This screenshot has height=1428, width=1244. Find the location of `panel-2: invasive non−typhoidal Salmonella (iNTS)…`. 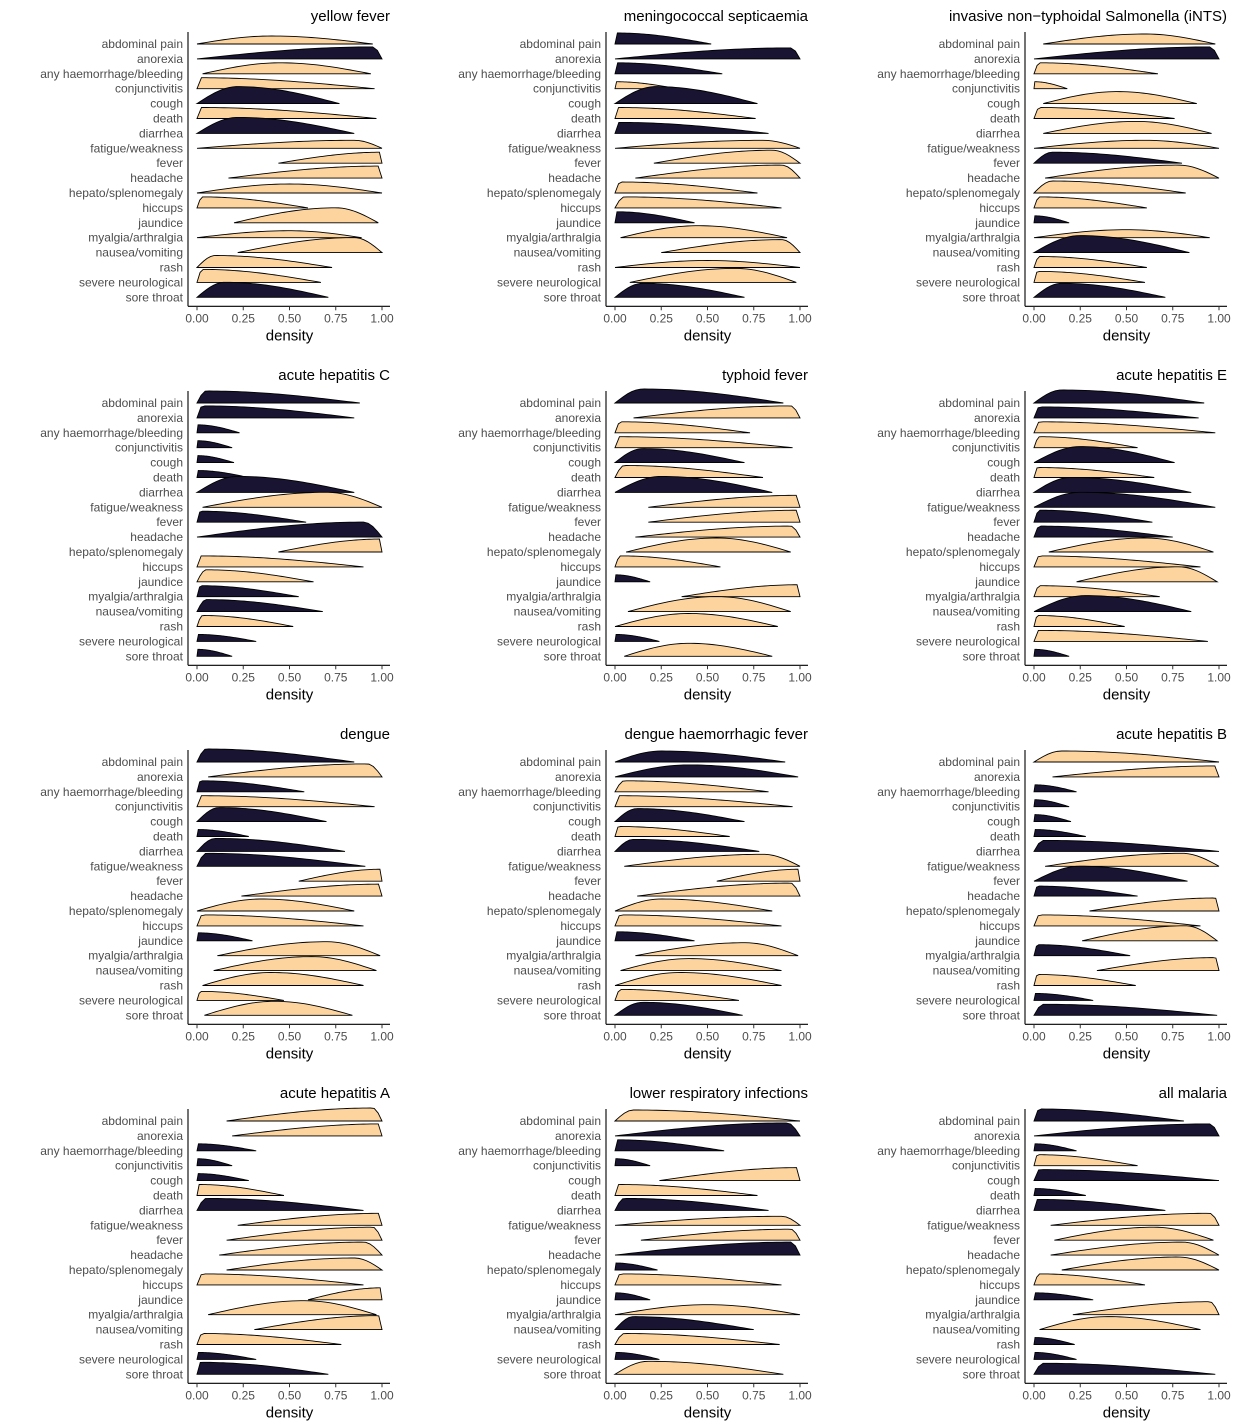

panel-2: invasive non−typhoidal Salmonella (iNTS)… is located at coordinates (1054, 176).